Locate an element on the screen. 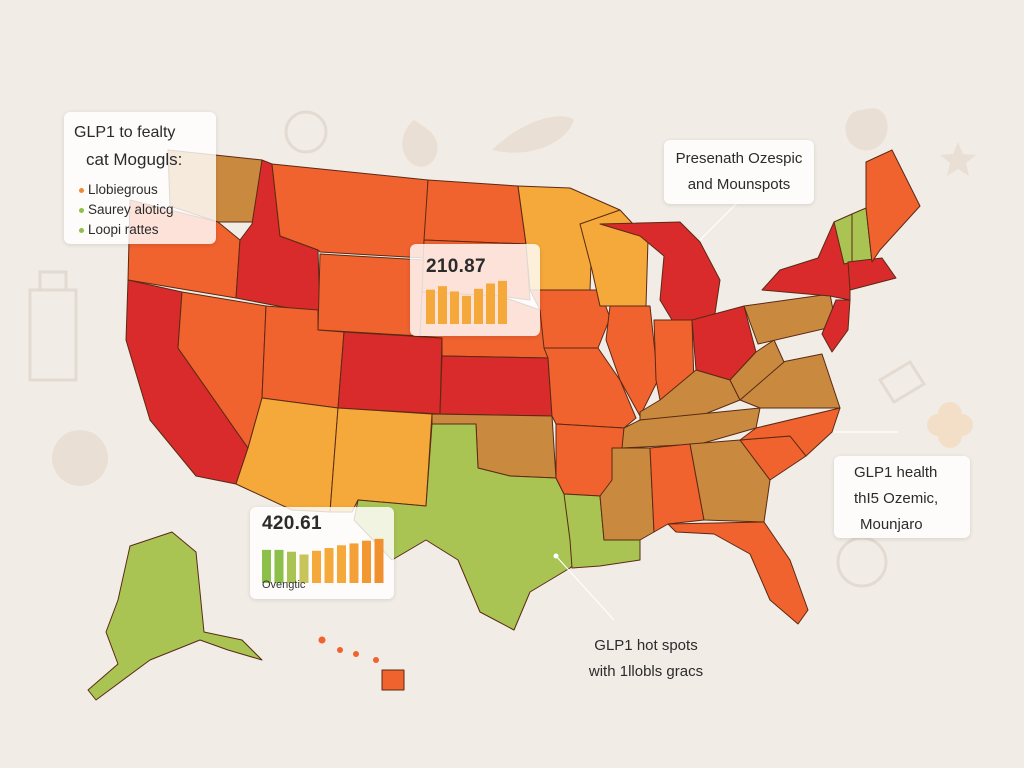 Image resolution: width=1024 pixels, height=768 pixels. state-hi is located at coordinates (393, 680).